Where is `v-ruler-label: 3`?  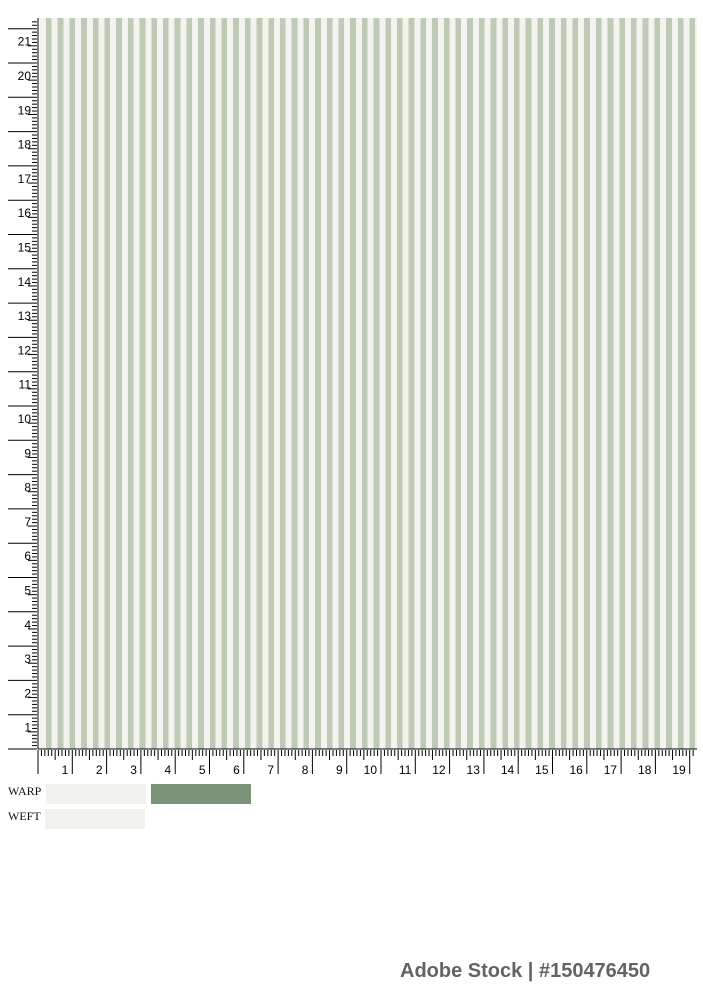 v-ruler-label: 3 is located at coordinates (27, 659).